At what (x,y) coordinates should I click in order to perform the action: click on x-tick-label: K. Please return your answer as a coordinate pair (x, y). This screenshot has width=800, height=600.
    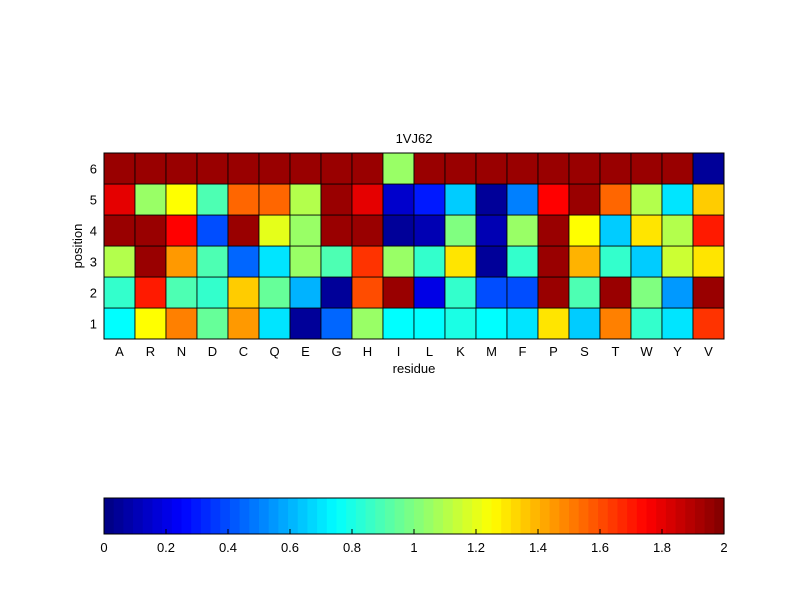
    Looking at the image, I should click on (460, 351).